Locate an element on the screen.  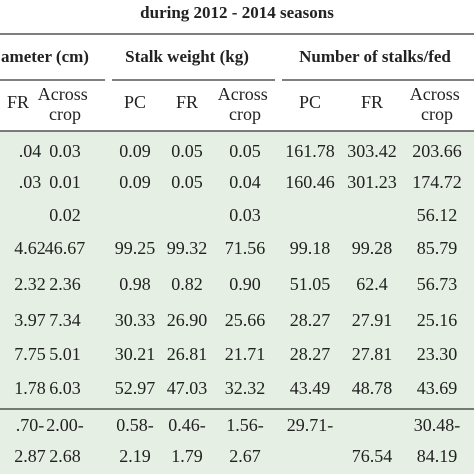
table-cell: 56.12 is located at coordinates (437, 215).